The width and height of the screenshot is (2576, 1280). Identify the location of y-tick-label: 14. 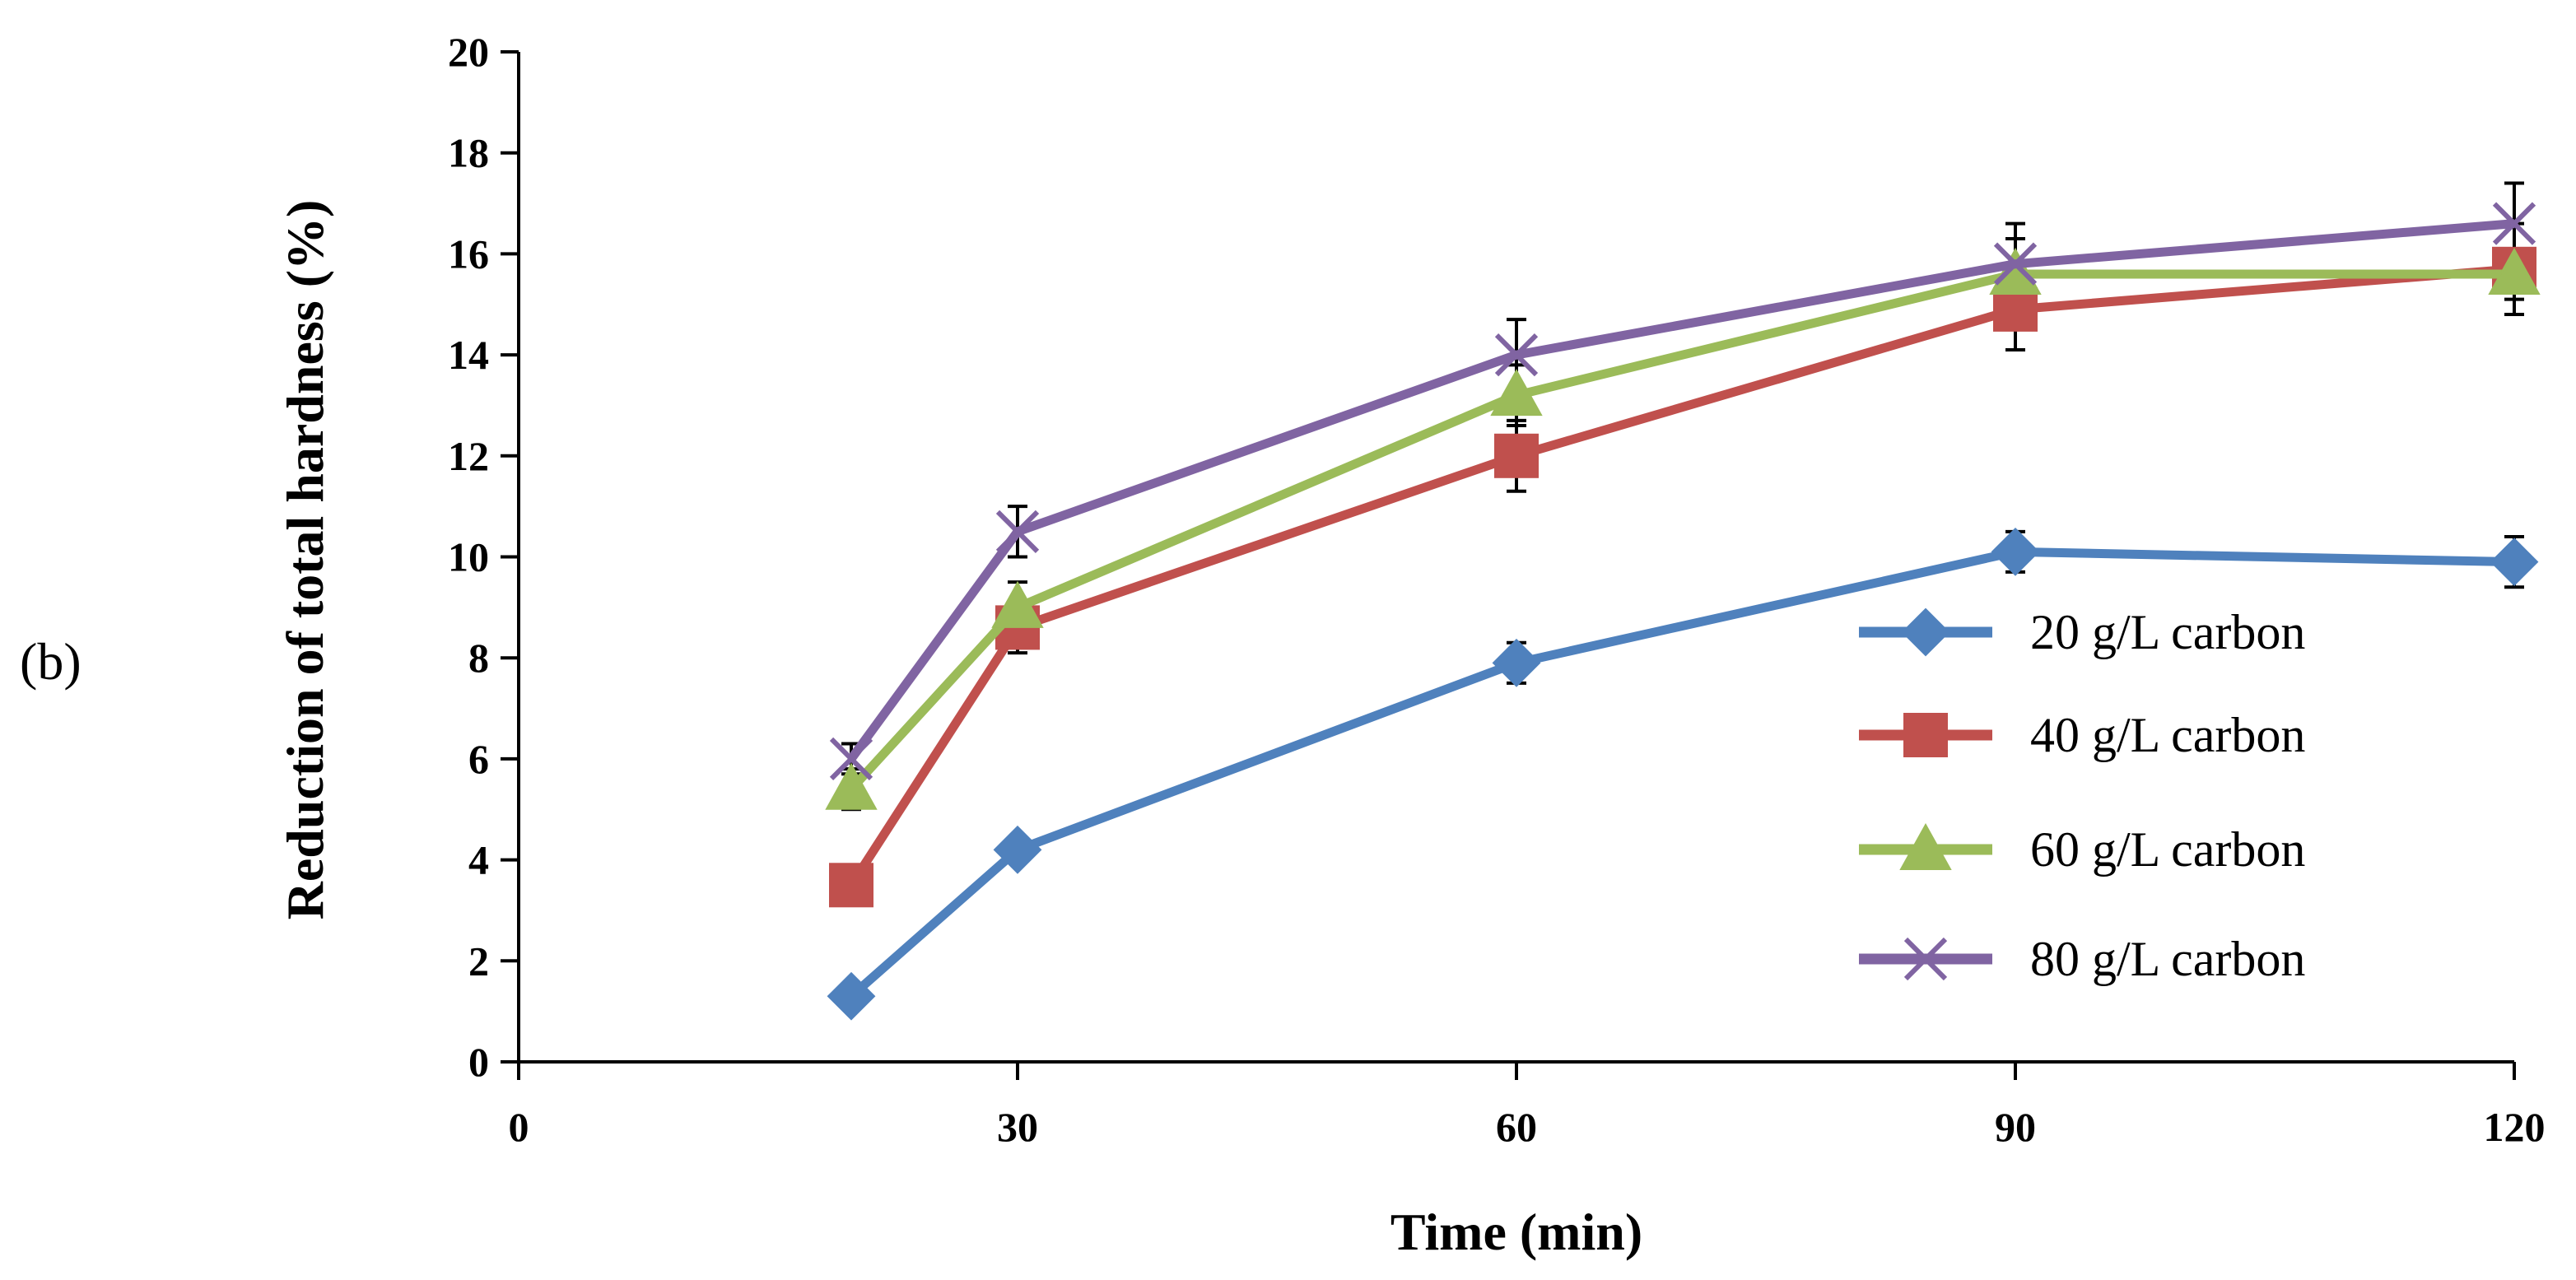
(469, 355).